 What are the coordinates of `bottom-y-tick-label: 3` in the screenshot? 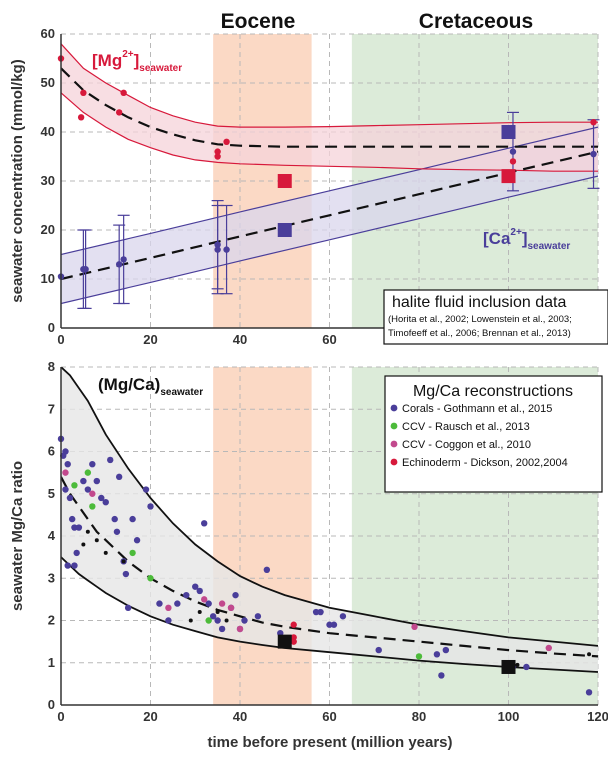 It's located at (51, 577).